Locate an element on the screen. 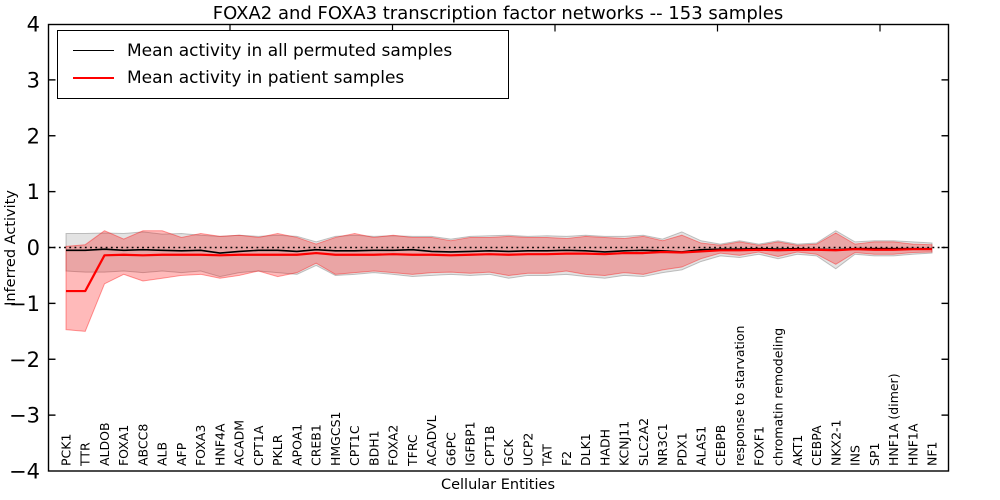 The image size is (1000, 500). entity-tick-label: CPT1A is located at coordinates (258, 445).